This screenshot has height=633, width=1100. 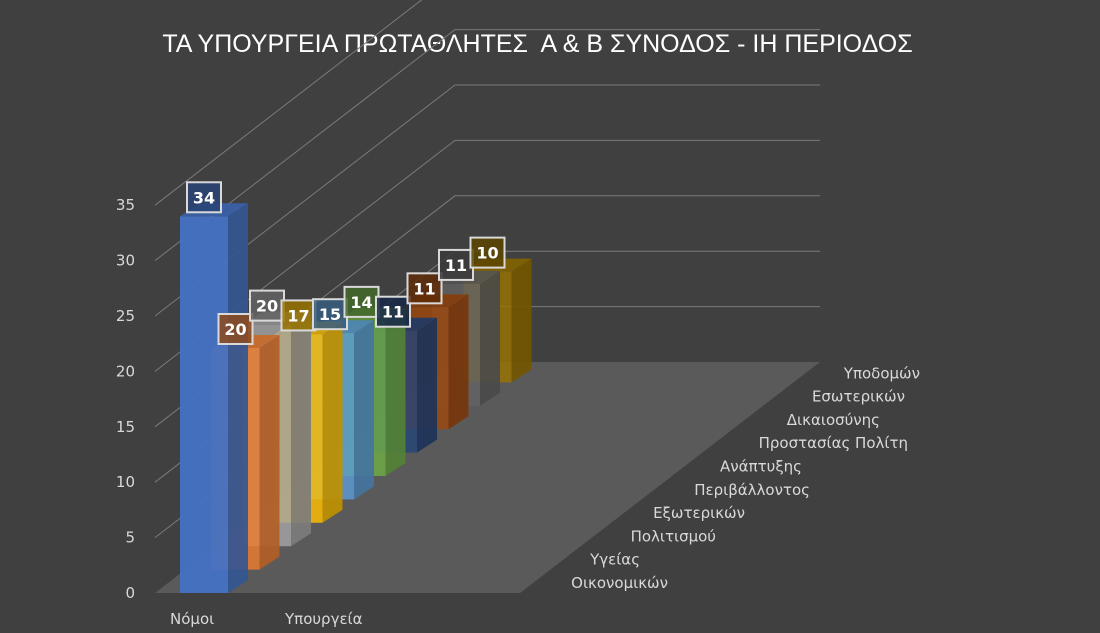 I want to click on data-label: 17, so click(x=298, y=315).